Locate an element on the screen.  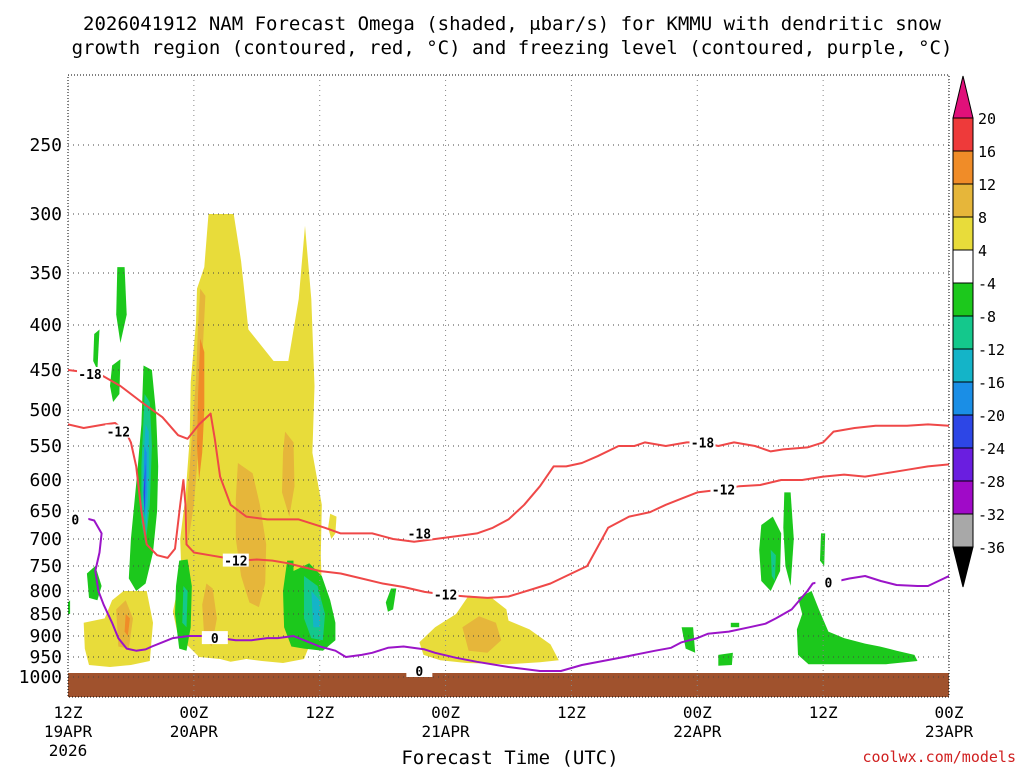
colorbar-label-9: -20 is located at coordinates (991, 416).